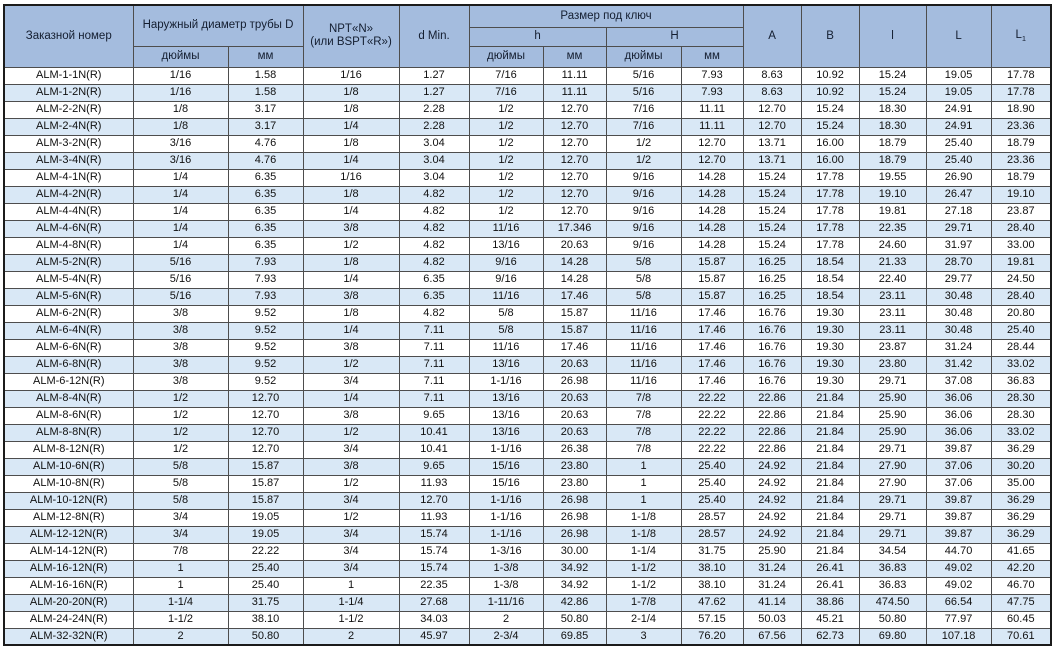 Image resolution: width=1053 pixels, height=648 pixels. Describe the element at coordinates (830, 126) in the screenshot. I see `cell-b: 15.24` at that location.